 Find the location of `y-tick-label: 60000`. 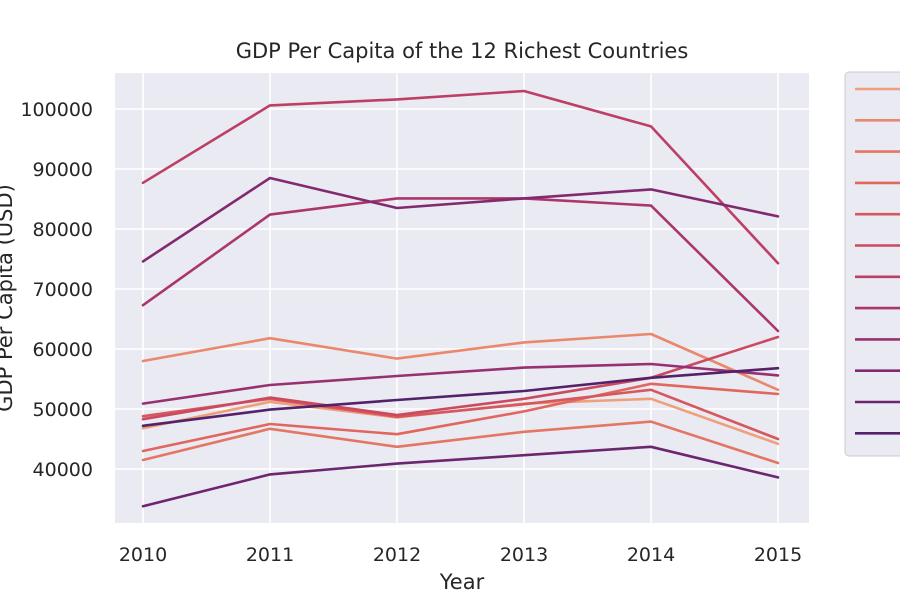

y-tick-label: 60000 is located at coordinates (63, 350).